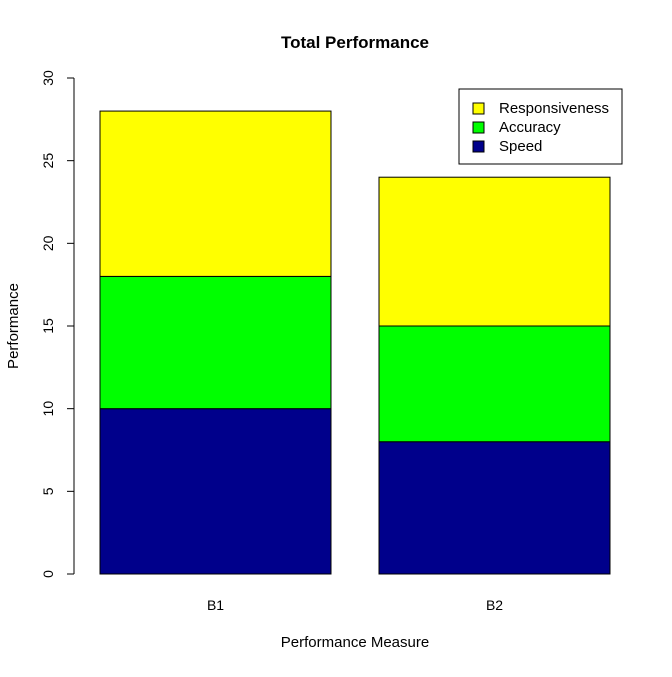  Describe the element at coordinates (478, 108) in the screenshot. I see `legend-swatch-responsiveness` at that location.